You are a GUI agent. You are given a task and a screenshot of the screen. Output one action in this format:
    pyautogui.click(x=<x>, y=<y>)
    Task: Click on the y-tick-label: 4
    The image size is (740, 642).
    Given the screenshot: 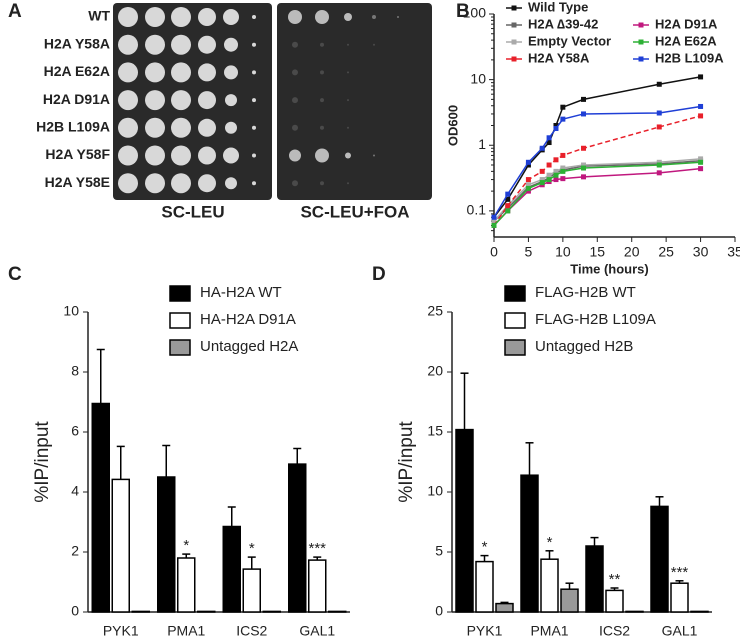 What is the action you would take?
    pyautogui.click(x=75, y=491)
    